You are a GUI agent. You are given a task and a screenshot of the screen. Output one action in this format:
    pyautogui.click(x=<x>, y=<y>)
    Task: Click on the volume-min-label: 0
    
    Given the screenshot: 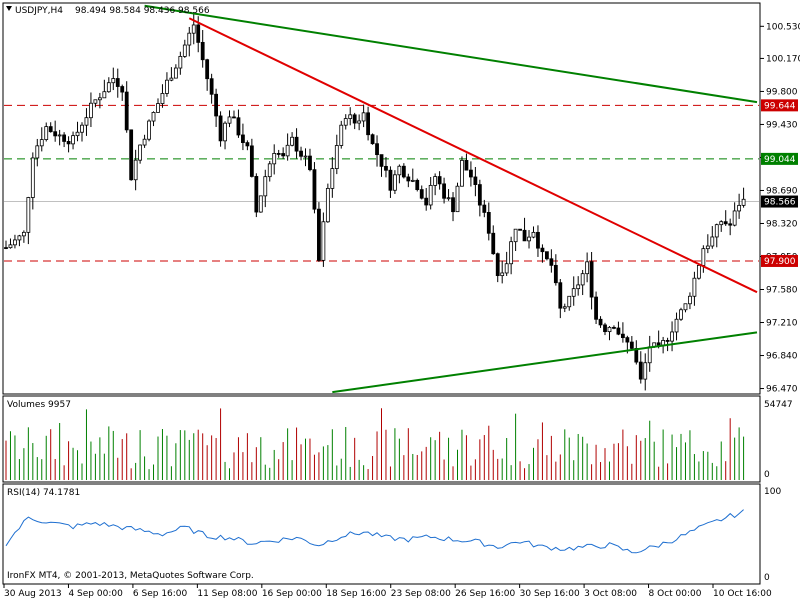 What is the action you would take?
    pyautogui.click(x=767, y=475)
    